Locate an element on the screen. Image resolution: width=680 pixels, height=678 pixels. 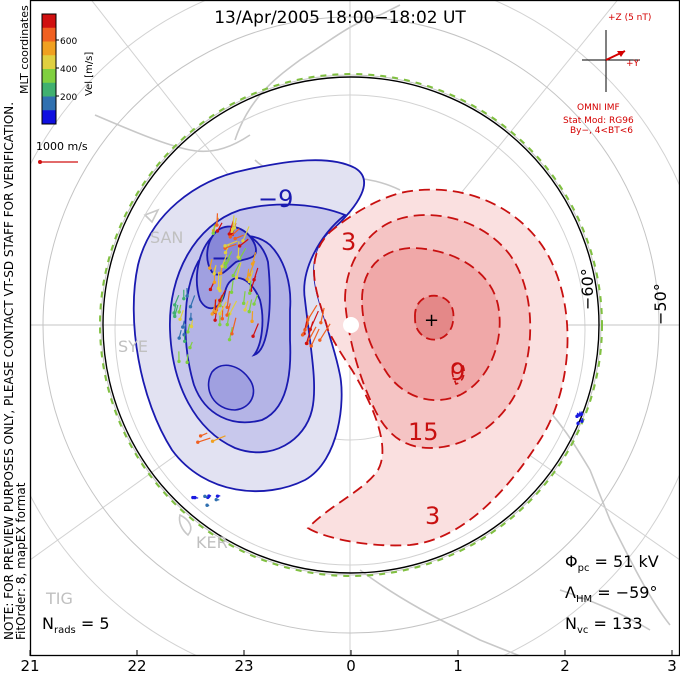
colorbar-label: Vel [m/s] is located at coordinates (89, 74).